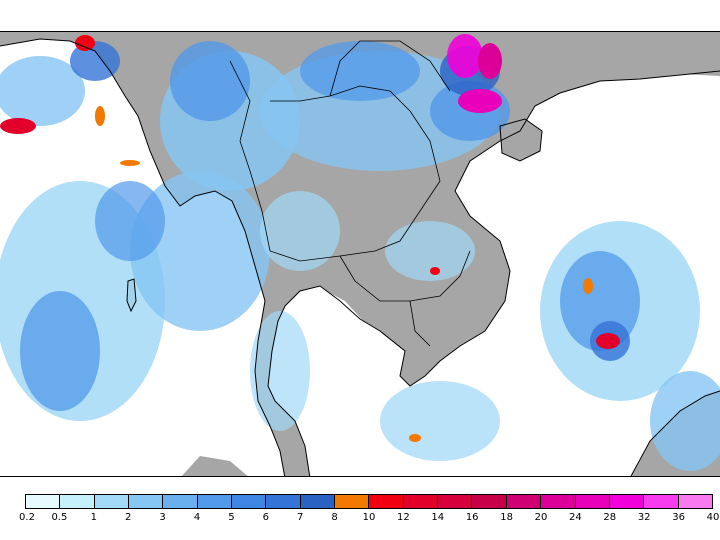  Describe the element at coordinates (59, 517) in the screenshot. I see `legend-tick-label: 0.5` at that location.